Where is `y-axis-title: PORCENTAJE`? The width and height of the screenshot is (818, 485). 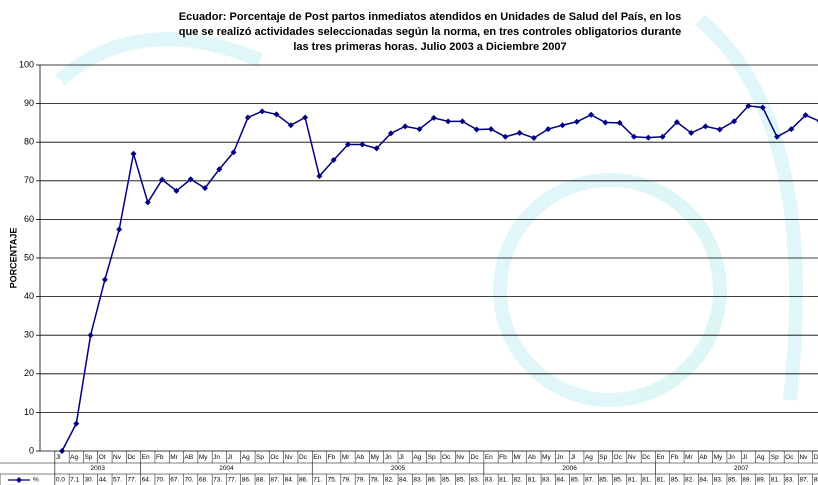
y-axis-title: PORCENTAJE is located at coordinates (13, 258).